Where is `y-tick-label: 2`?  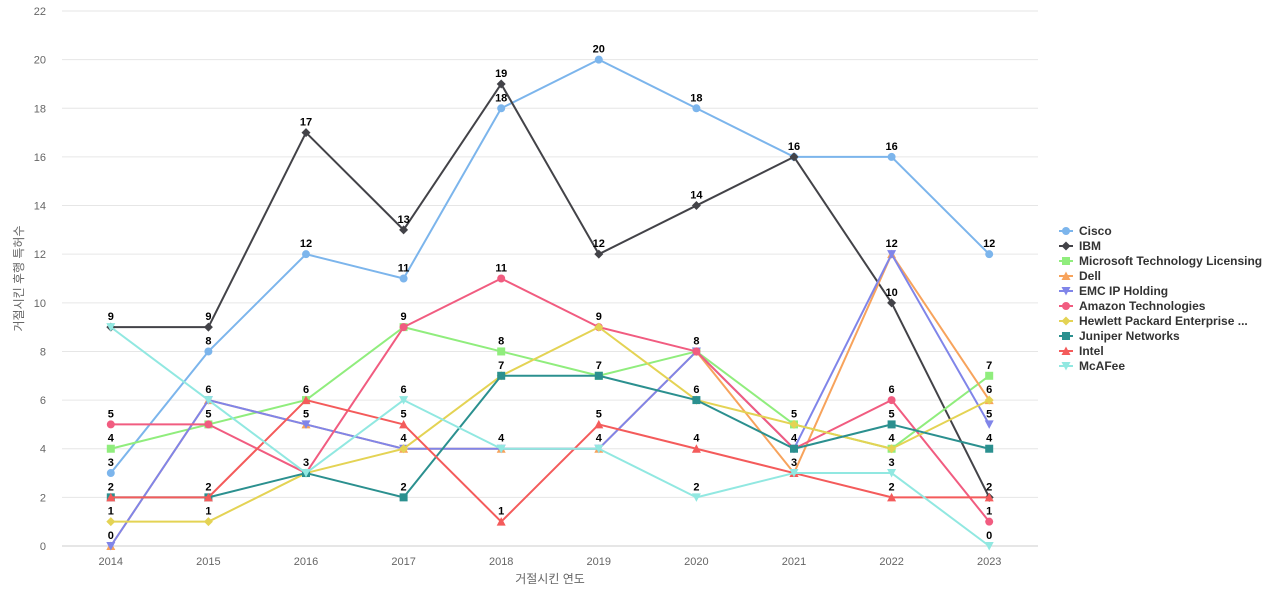 y-tick-label: 2 is located at coordinates (43, 498).